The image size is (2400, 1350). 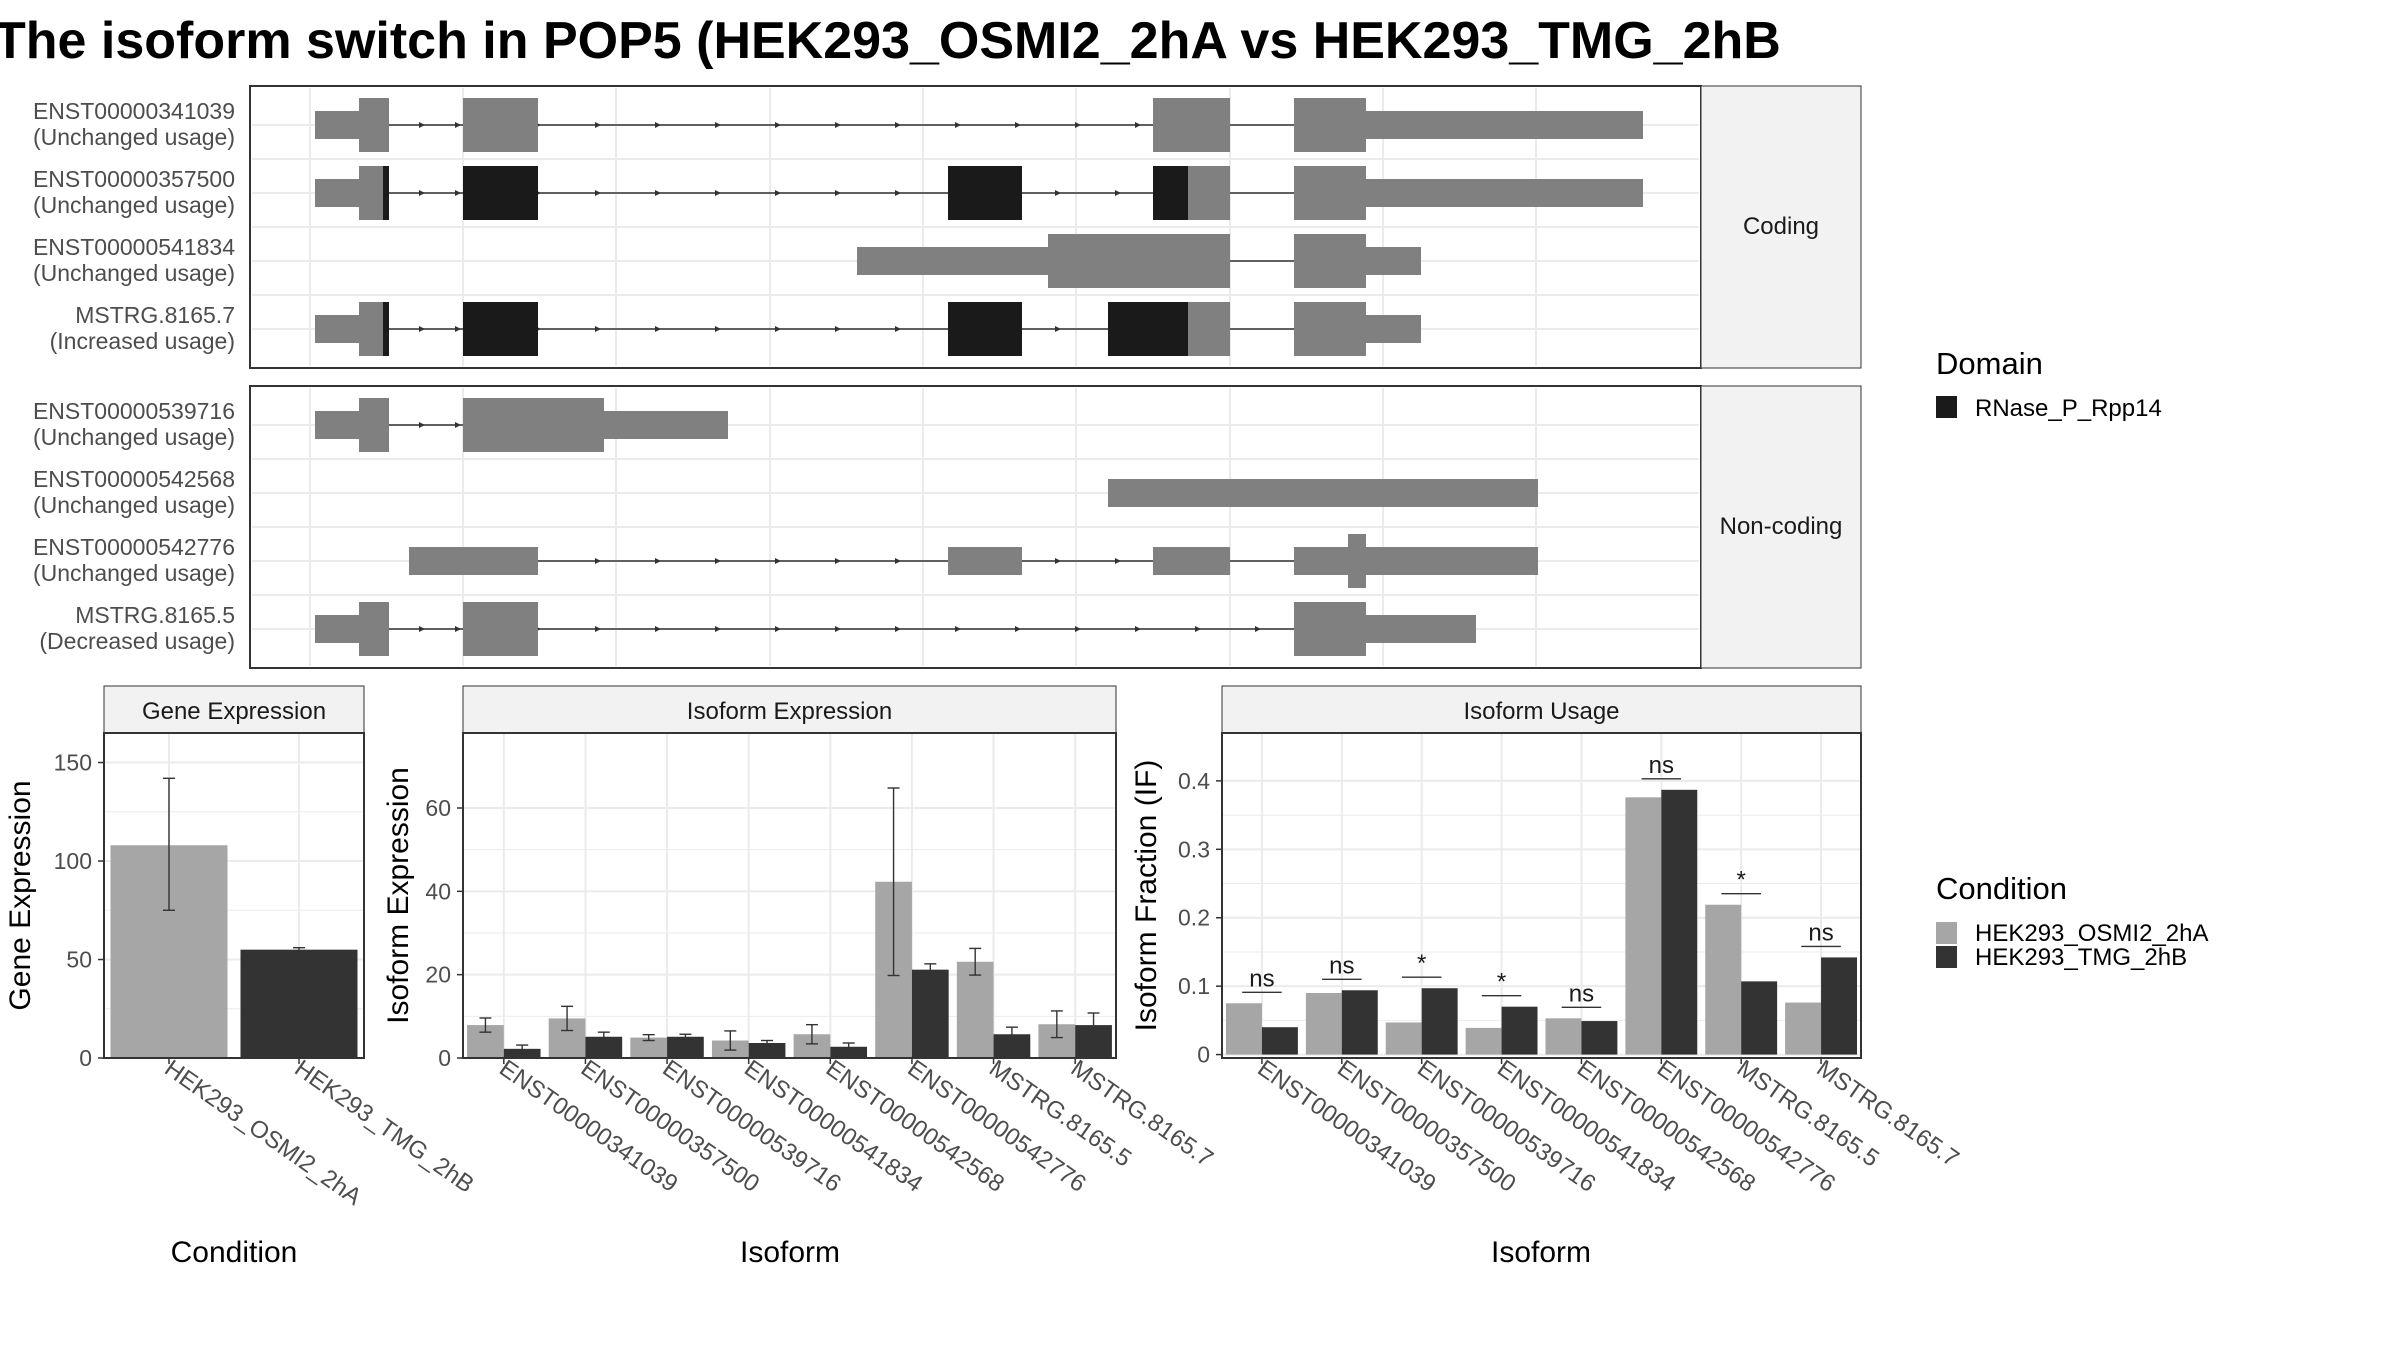 What do you see at coordinates (79, 960) in the screenshot?
I see `y-tick-label: 50` at bounding box center [79, 960].